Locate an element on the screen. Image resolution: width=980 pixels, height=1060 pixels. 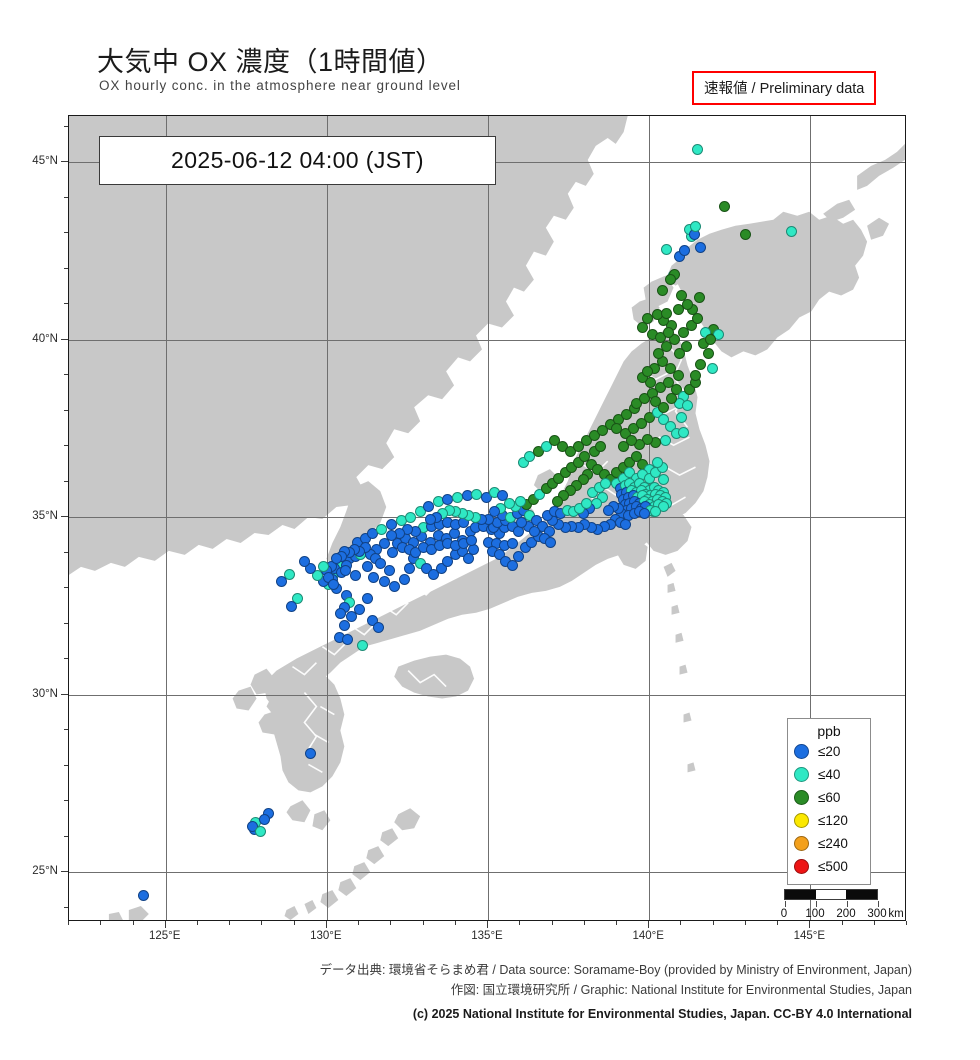
scale-bar: 0 100 200 300 km is located at coordinates (842, 904).